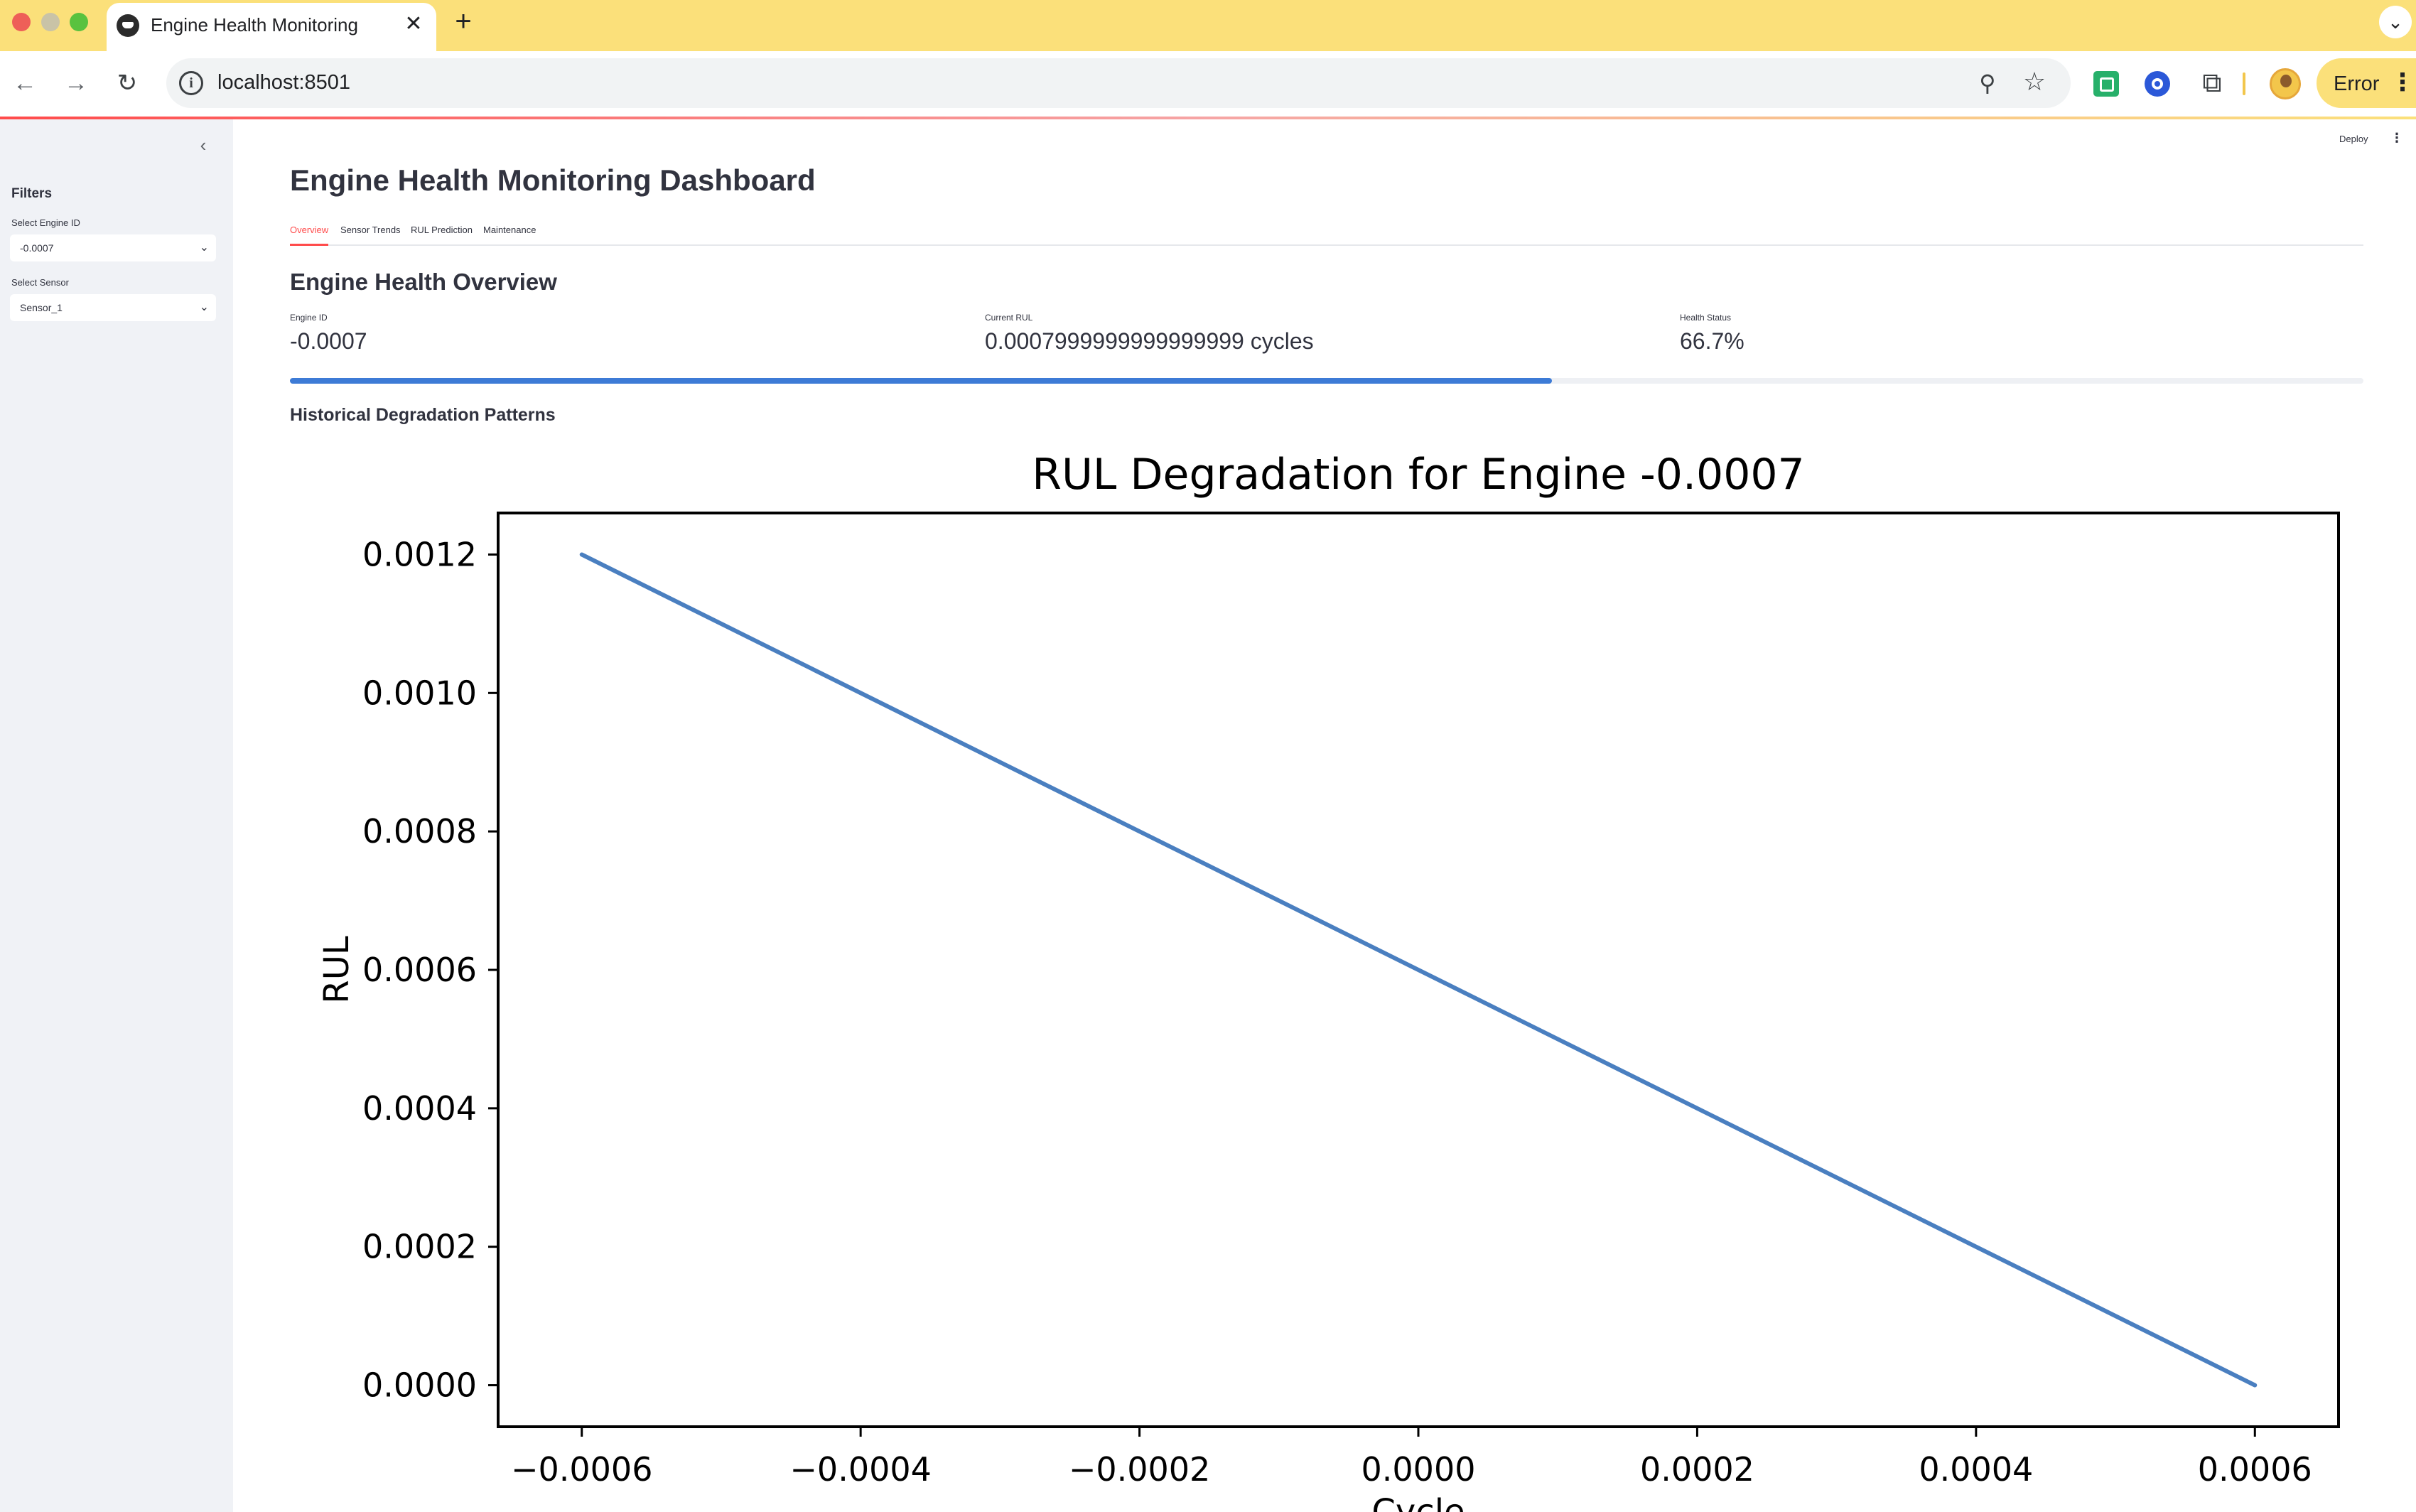 This screenshot has height=1512, width=2416. Describe the element at coordinates (309, 318) in the screenshot. I see `engine-id-metric-label: Engine ID` at that location.